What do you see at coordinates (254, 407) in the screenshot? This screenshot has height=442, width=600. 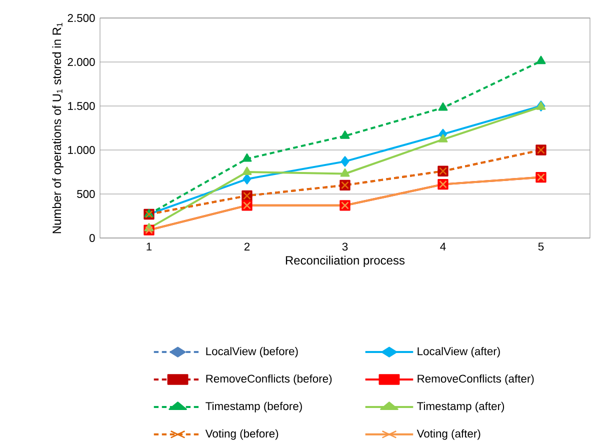 I see `legend-label: Timestamp (before)` at bounding box center [254, 407].